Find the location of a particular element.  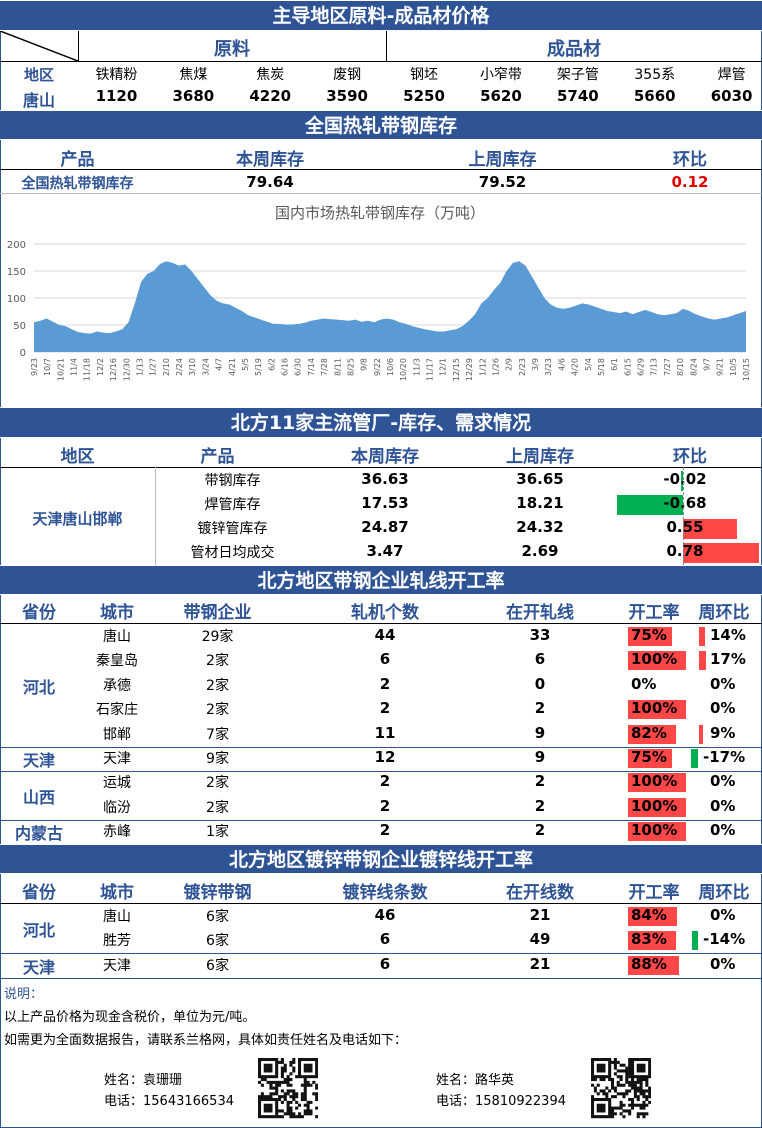

x-tick-label: 11/17 is located at coordinates (430, 369).